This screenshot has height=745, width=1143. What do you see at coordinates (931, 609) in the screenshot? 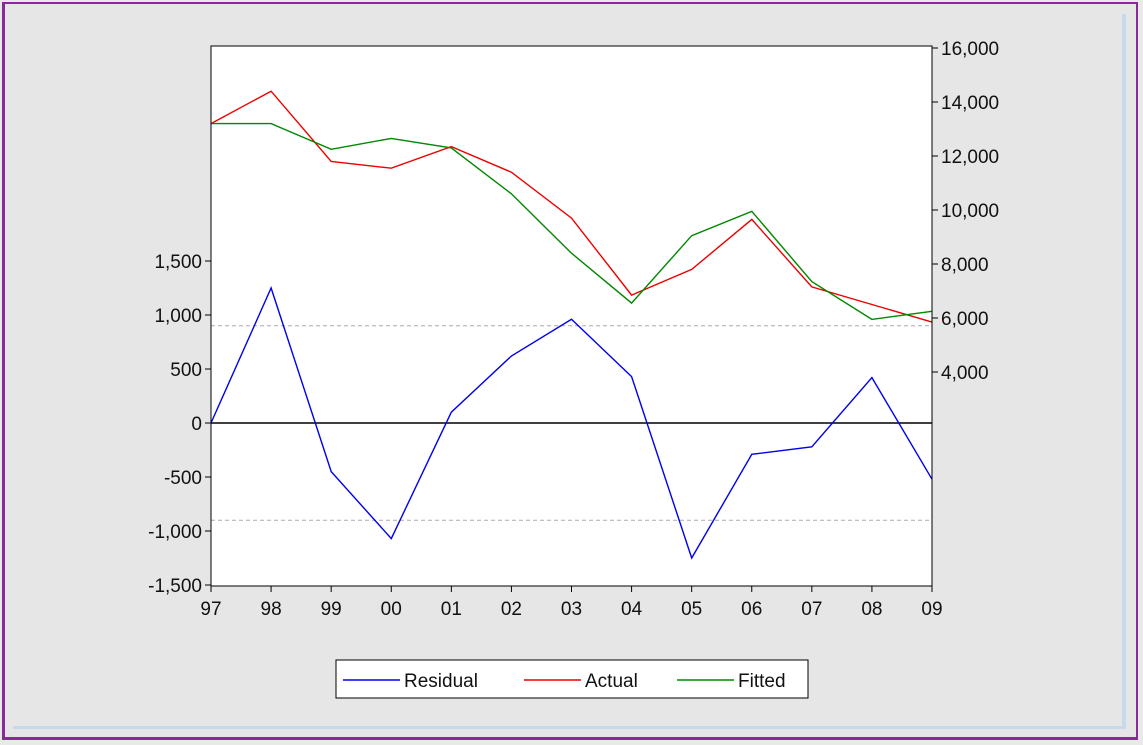
I see `x-tick-label: 09` at bounding box center [931, 609].